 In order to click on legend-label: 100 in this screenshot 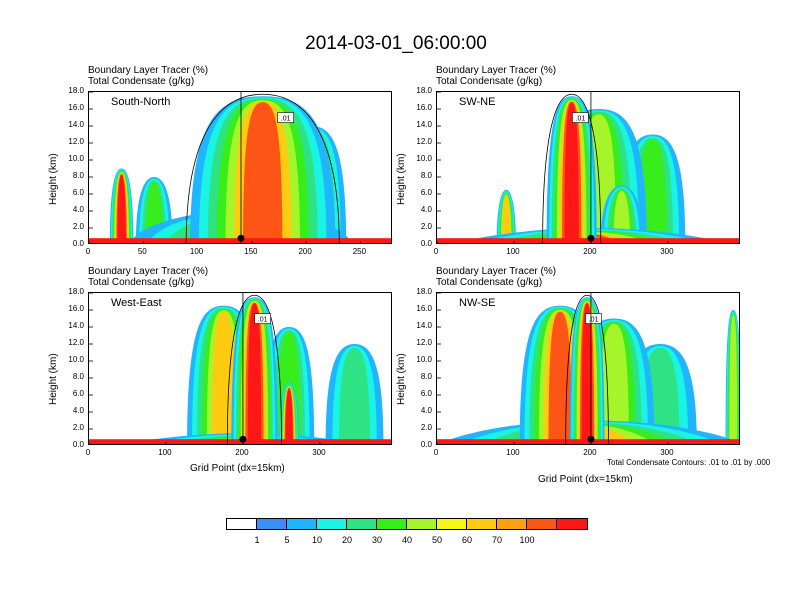, I will do `click(527, 540)`.